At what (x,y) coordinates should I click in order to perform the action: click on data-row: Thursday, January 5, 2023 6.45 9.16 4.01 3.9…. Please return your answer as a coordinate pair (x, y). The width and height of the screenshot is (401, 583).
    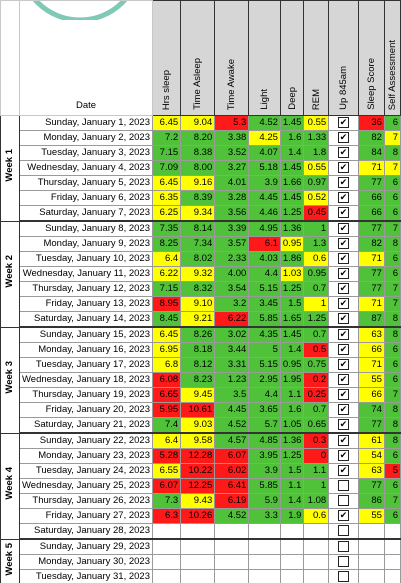
    Looking at the image, I should click on (201, 183).